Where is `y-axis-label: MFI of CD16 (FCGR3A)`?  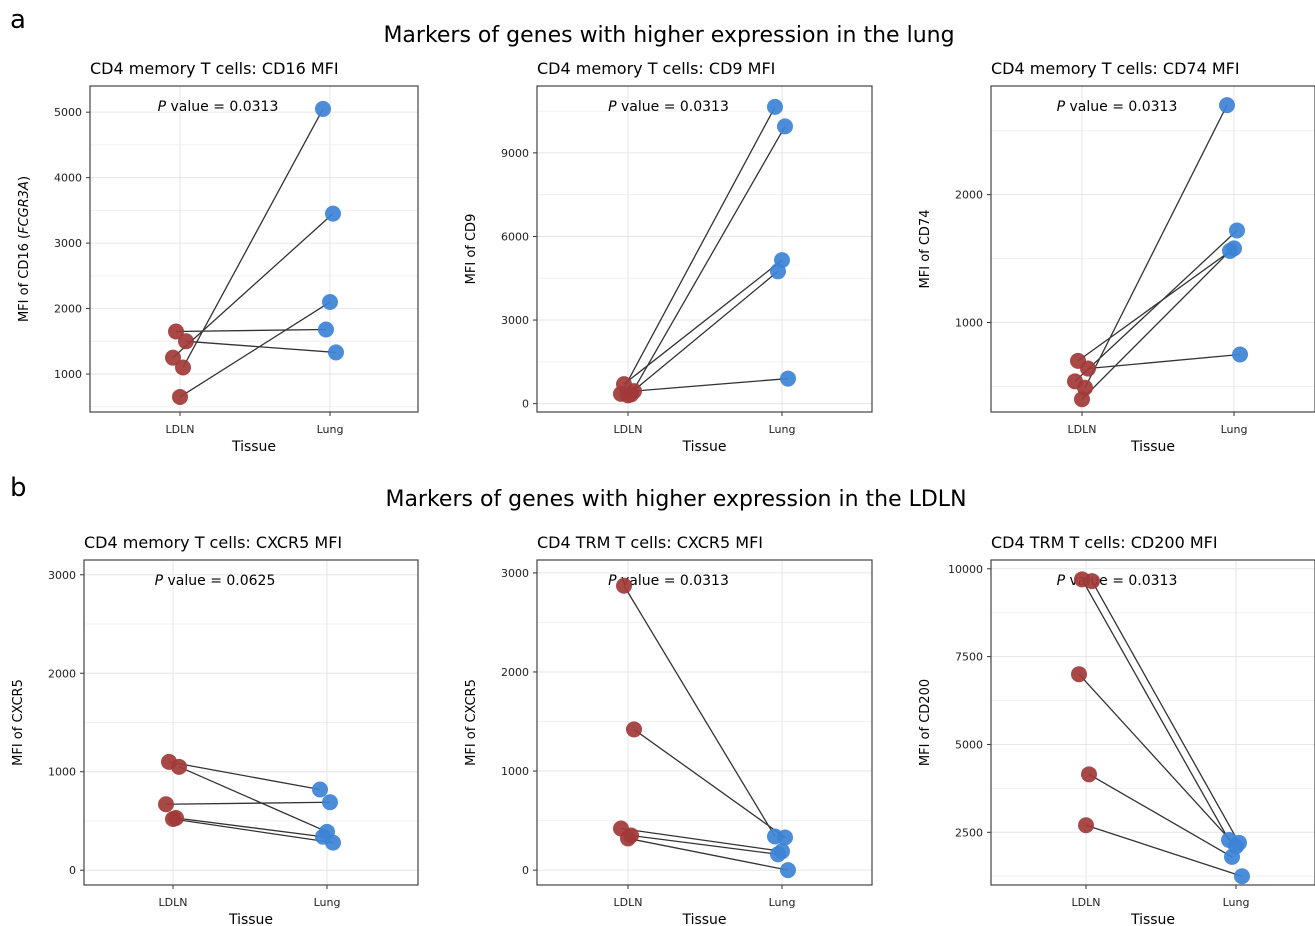
y-axis-label: MFI of CD16 (FCGR3A) is located at coordinates (24, 249).